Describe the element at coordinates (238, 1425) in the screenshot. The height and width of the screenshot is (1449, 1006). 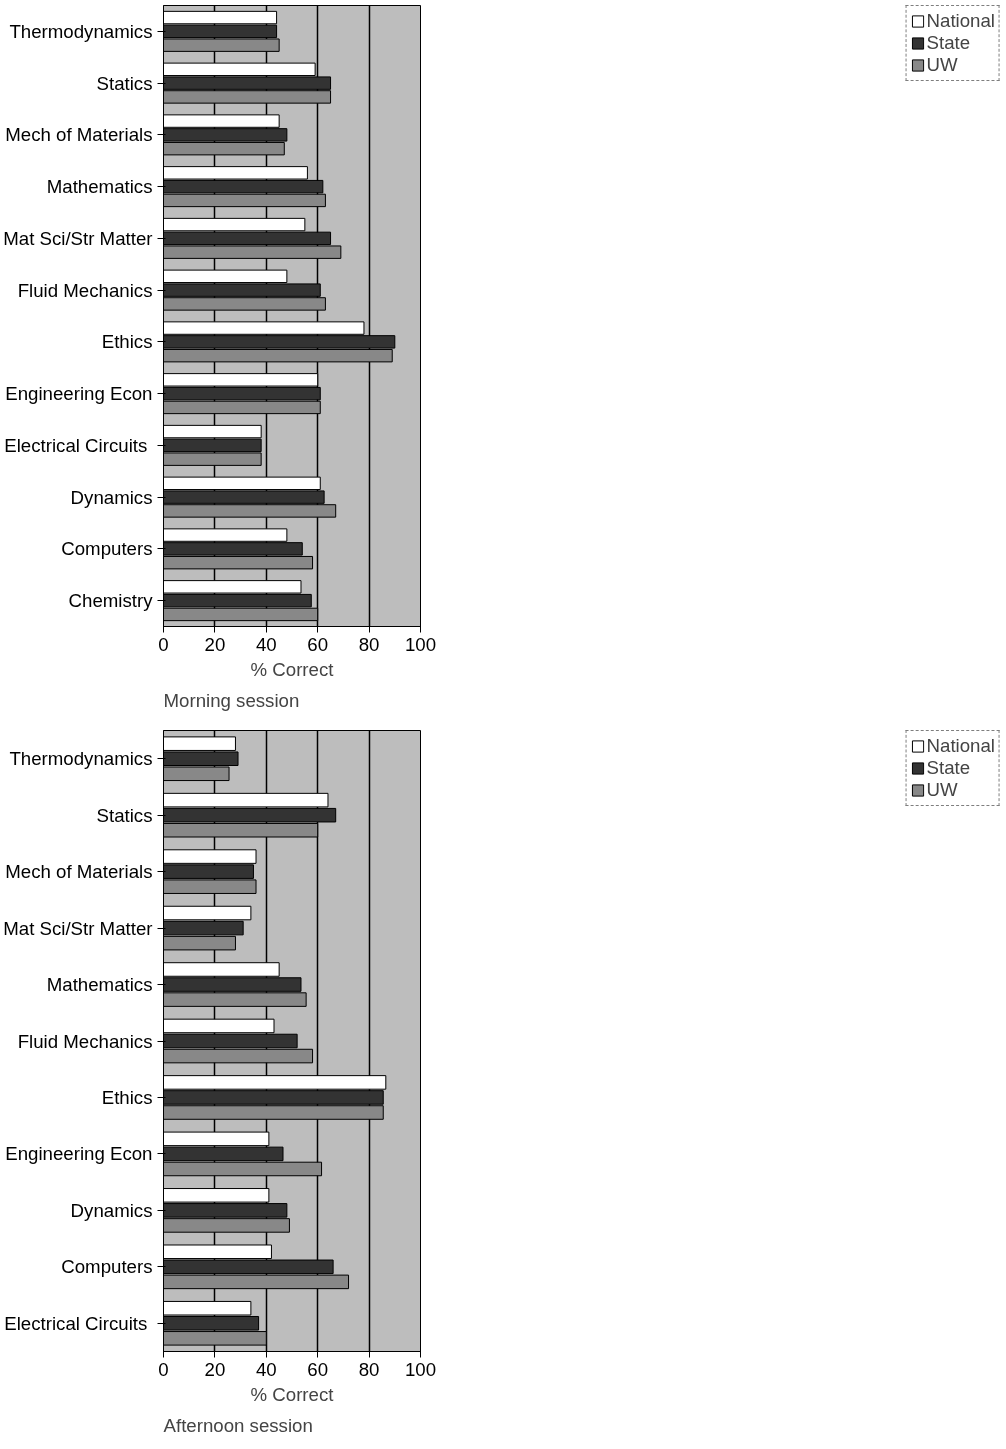
I see `text: Afternoon session` at that location.